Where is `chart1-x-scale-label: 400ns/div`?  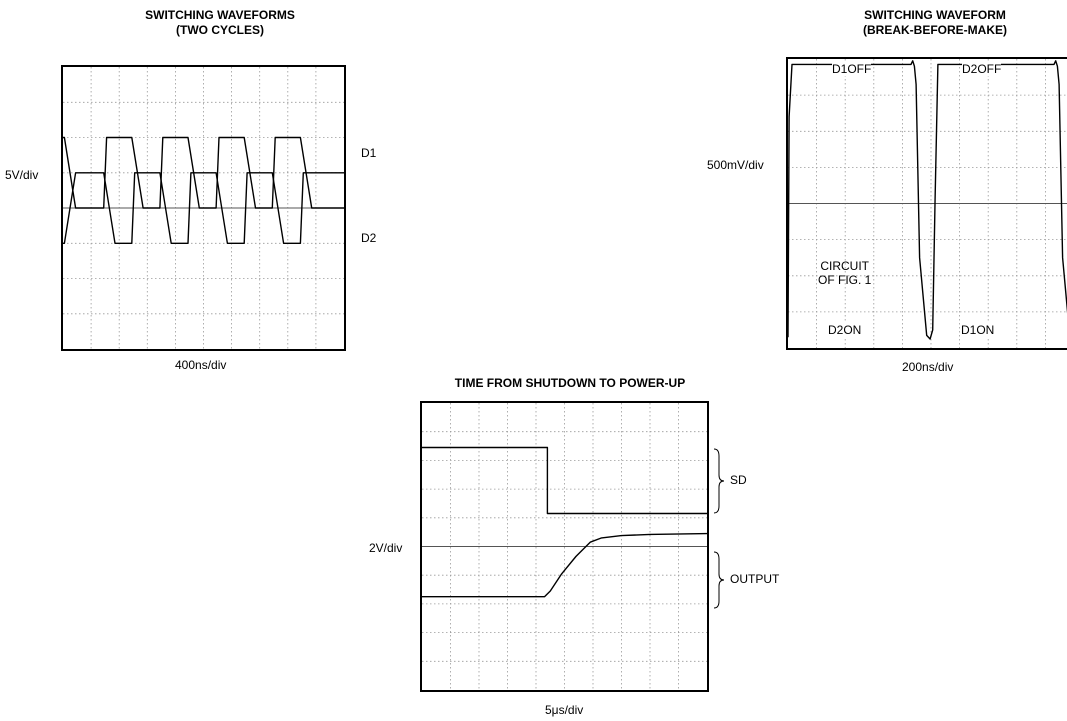 chart1-x-scale-label: 400ns/div is located at coordinates (201, 365).